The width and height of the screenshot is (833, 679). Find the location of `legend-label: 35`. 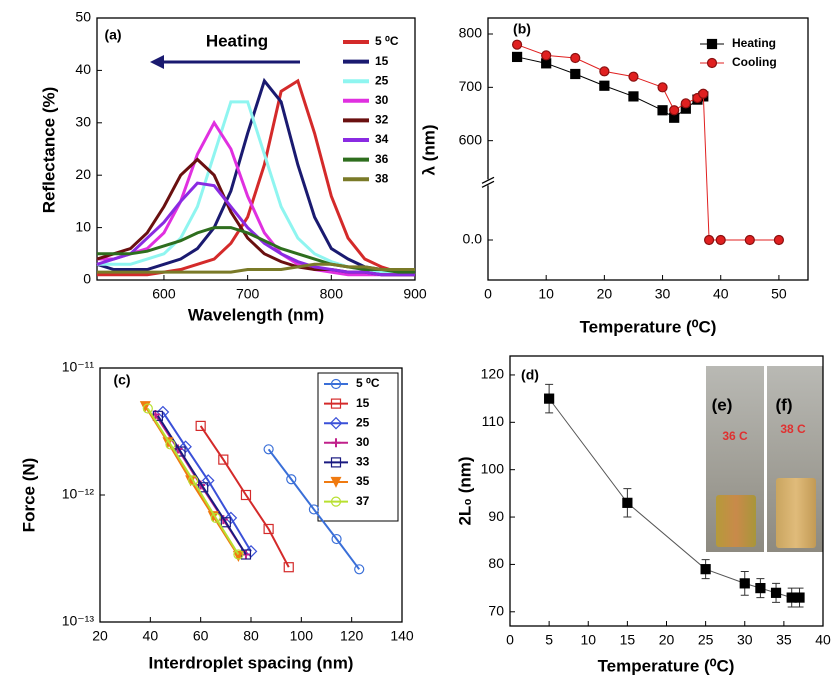

legend-label: 35 is located at coordinates (363, 481).